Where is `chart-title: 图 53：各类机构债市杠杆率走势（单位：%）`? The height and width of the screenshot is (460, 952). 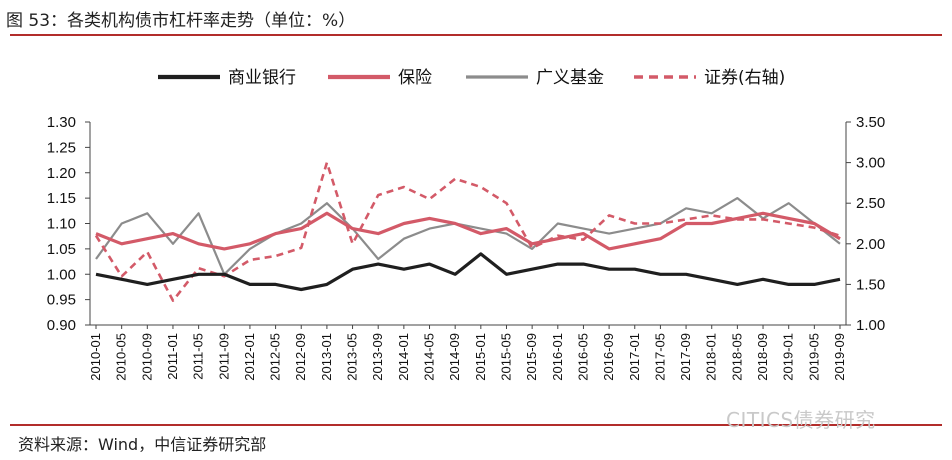 chart-title: 图 53：各类机构债市杠杆率走势（单位：%） is located at coordinates (181, 21).